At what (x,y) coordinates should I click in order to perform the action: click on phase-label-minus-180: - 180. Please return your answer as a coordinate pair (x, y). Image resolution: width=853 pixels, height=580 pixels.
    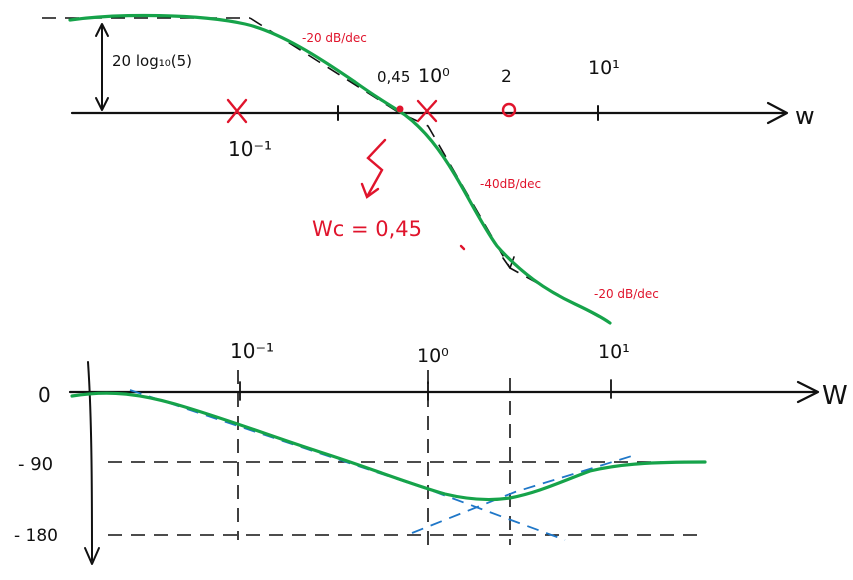
    Looking at the image, I should click on (36, 536).